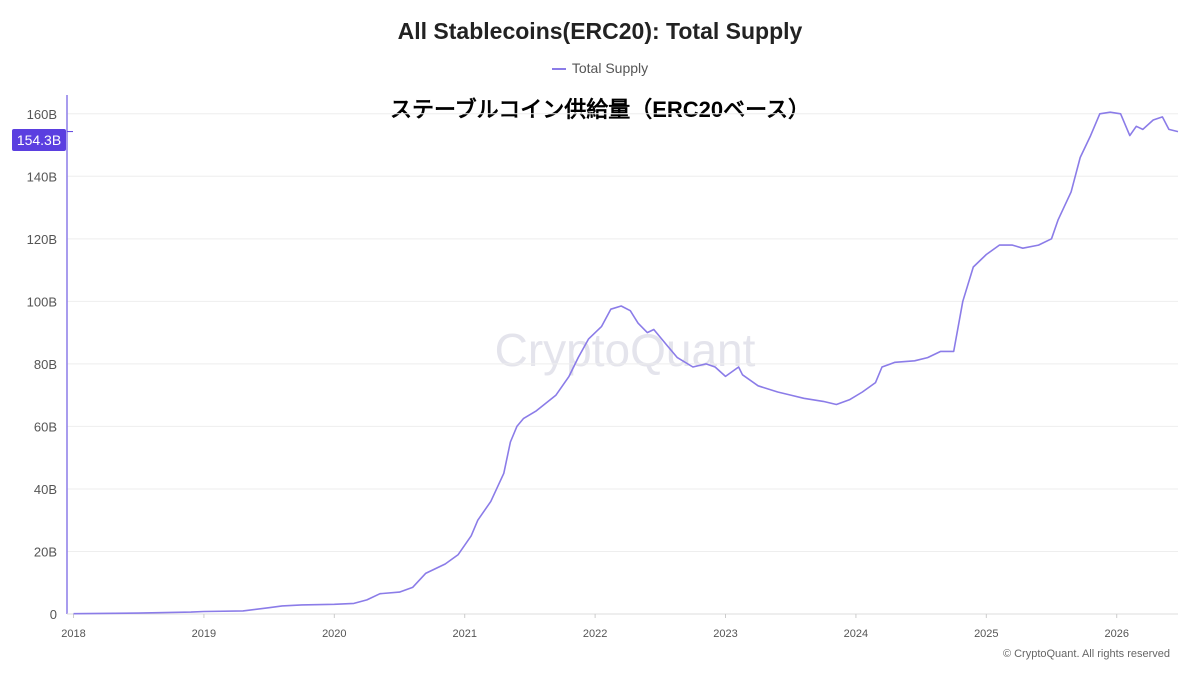  I want to click on y-tick-label: 20B, so click(45, 551).